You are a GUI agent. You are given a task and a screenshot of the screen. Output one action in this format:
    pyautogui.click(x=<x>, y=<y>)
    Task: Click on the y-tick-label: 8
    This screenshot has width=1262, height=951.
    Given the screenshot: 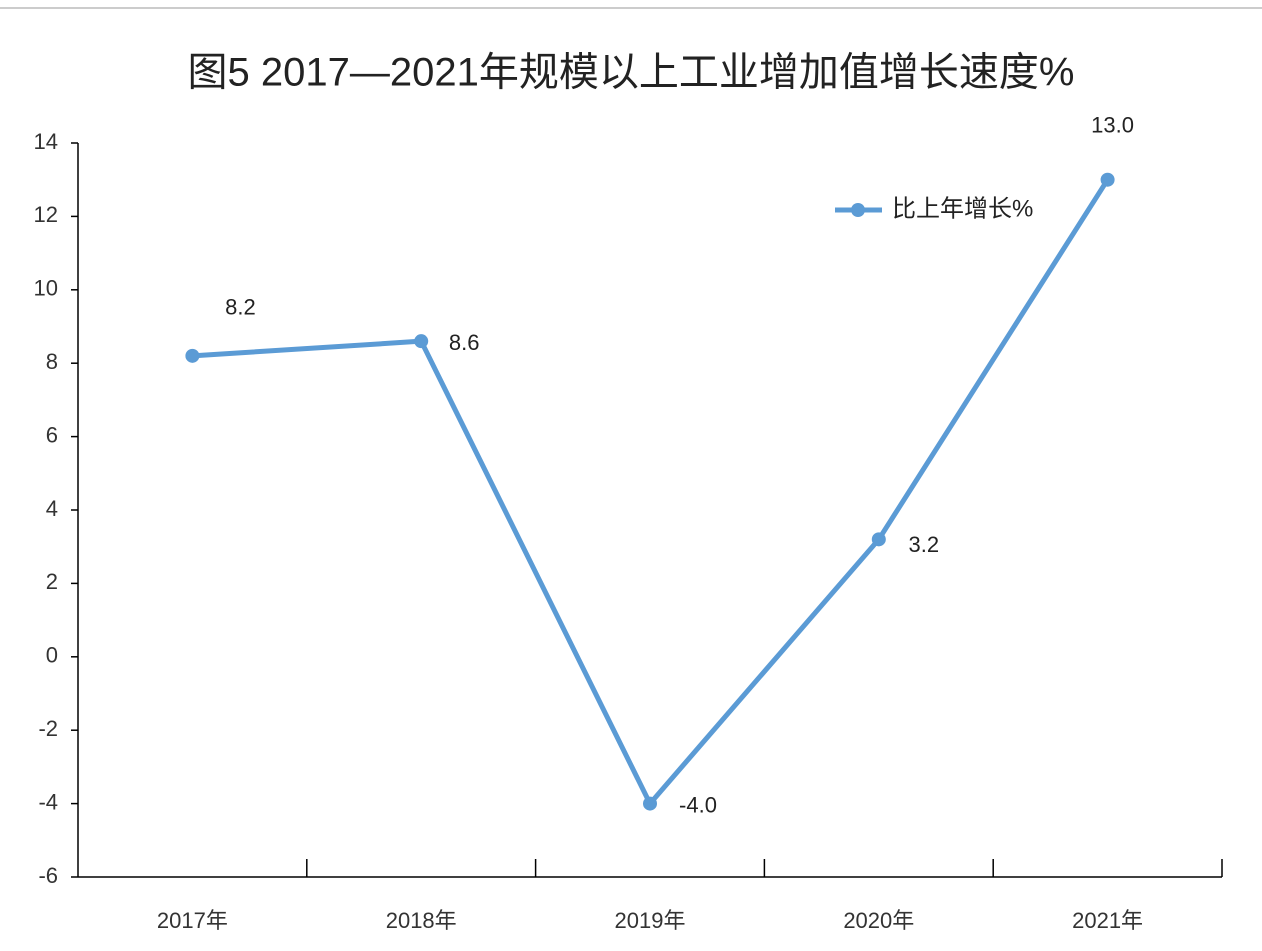 What is the action you would take?
    pyautogui.click(x=52, y=361)
    